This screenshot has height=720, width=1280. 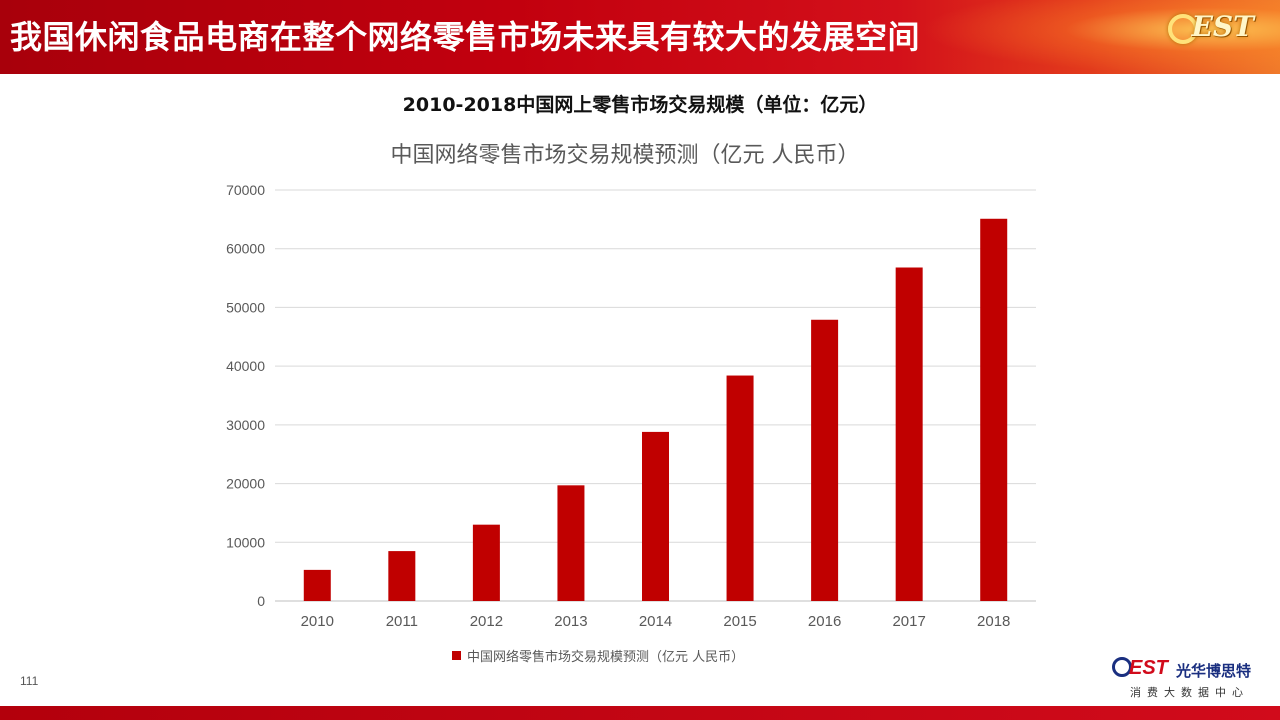 I want to click on brand-name: 光华博思特, so click(x=1214, y=671).